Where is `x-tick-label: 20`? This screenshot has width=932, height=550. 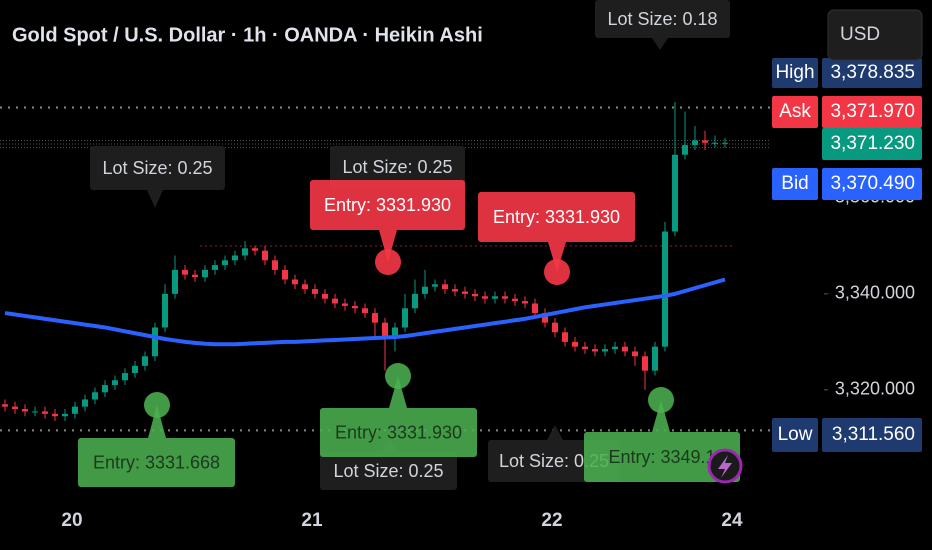
x-tick-label: 20 is located at coordinates (71, 520).